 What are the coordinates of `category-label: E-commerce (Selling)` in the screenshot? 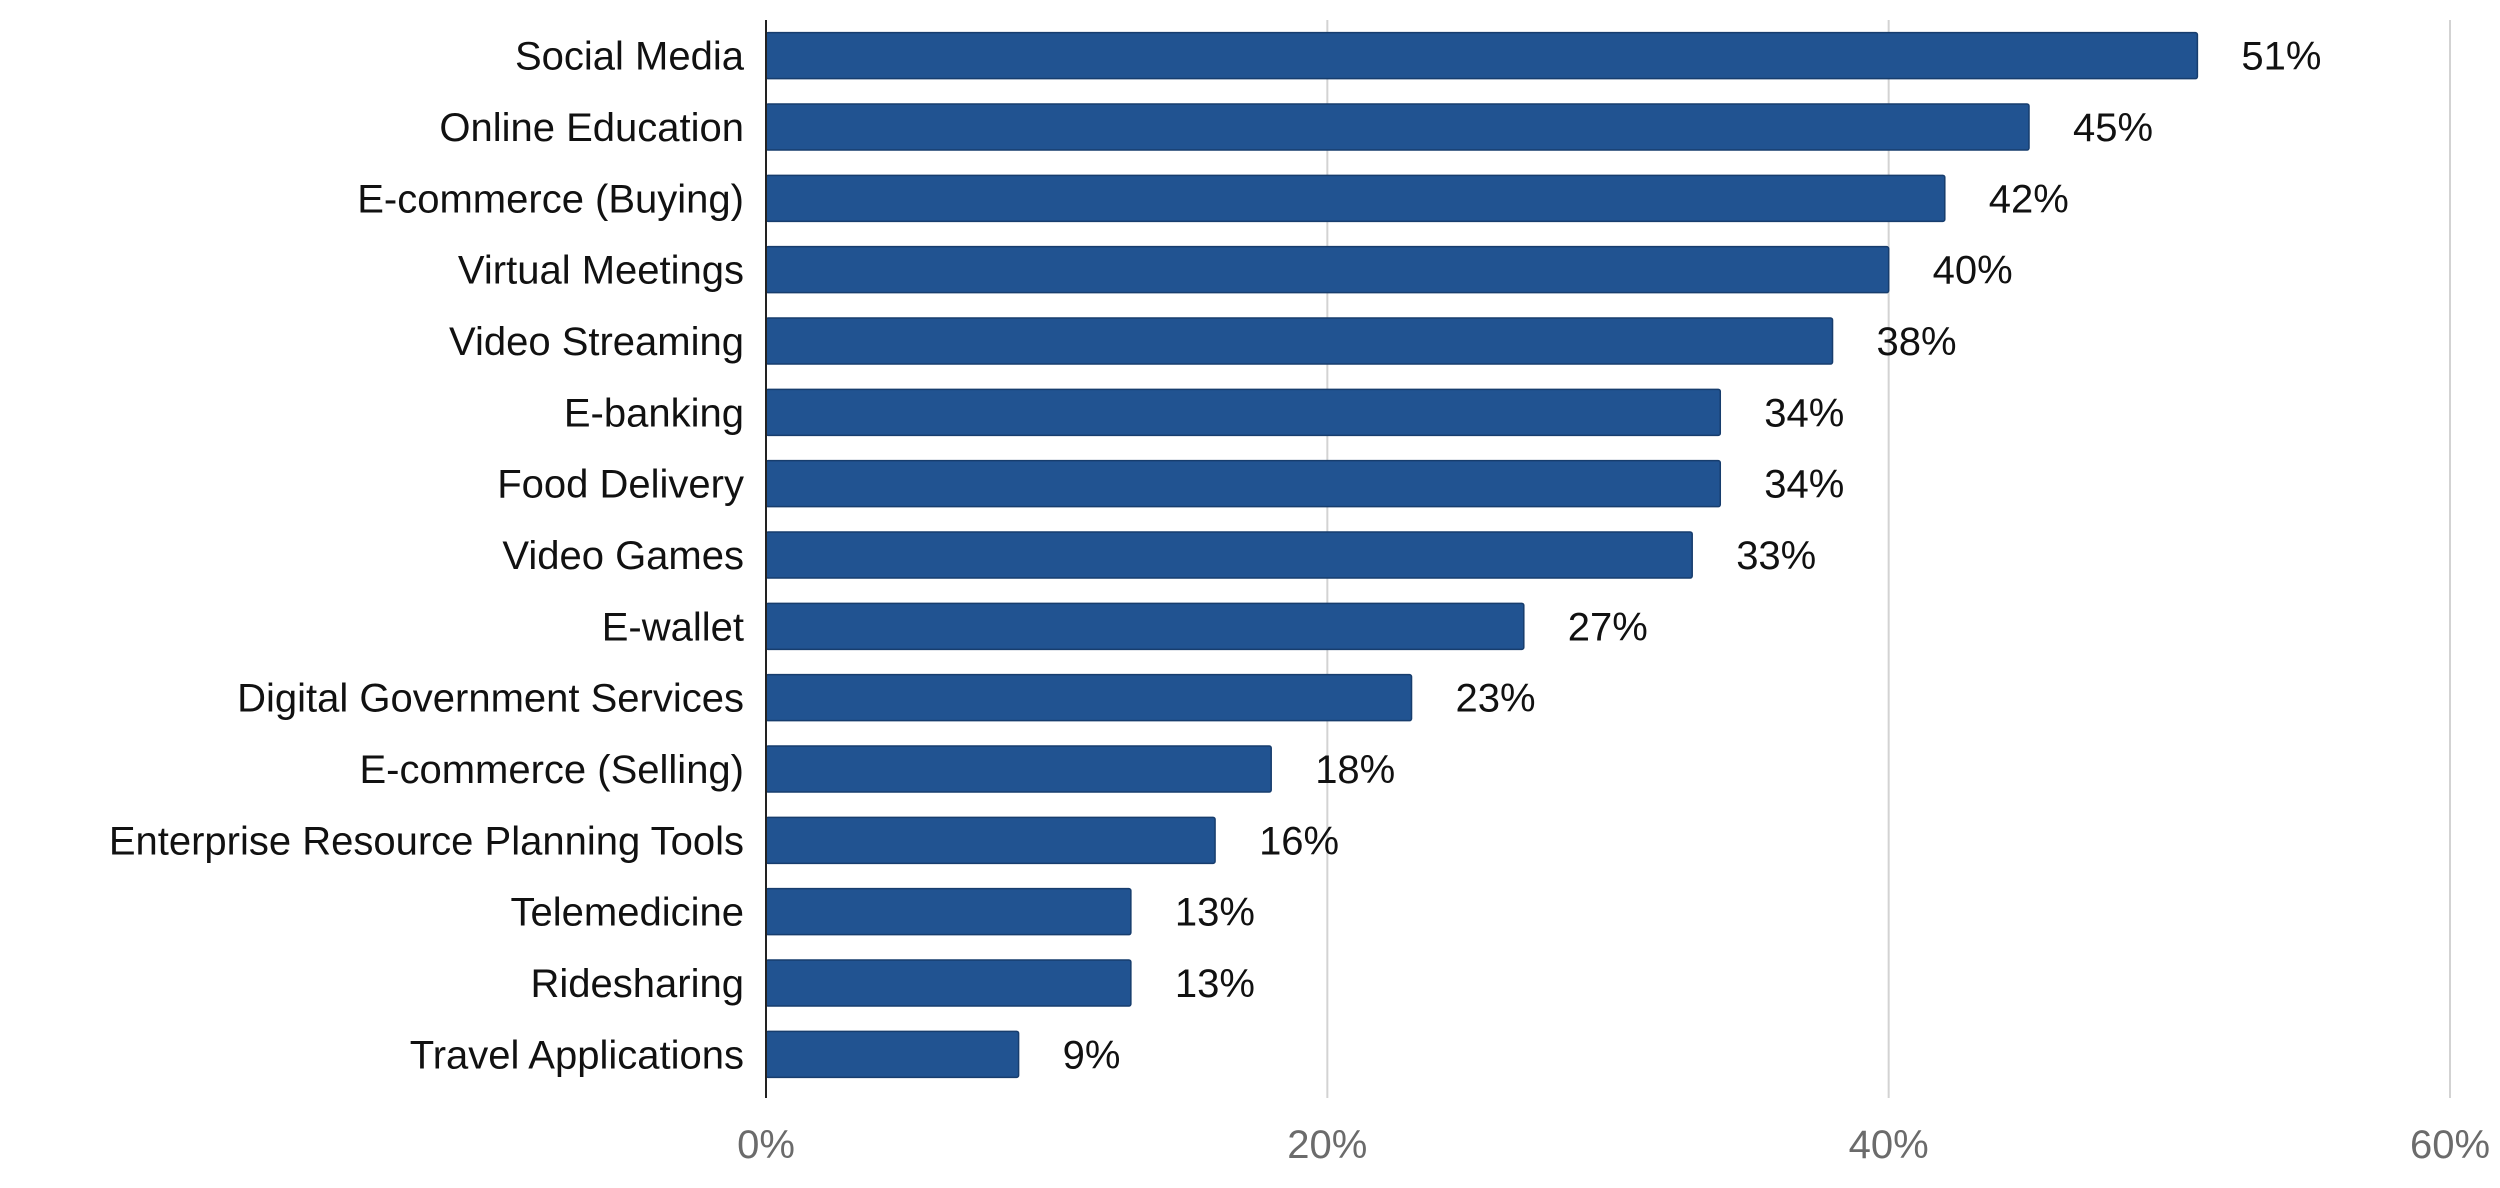 It's located at (551, 770).